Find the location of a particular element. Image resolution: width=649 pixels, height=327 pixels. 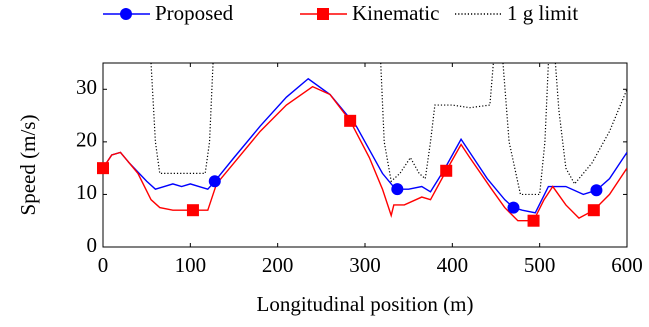

y-tick-label: 30 is located at coordinates (86, 87).